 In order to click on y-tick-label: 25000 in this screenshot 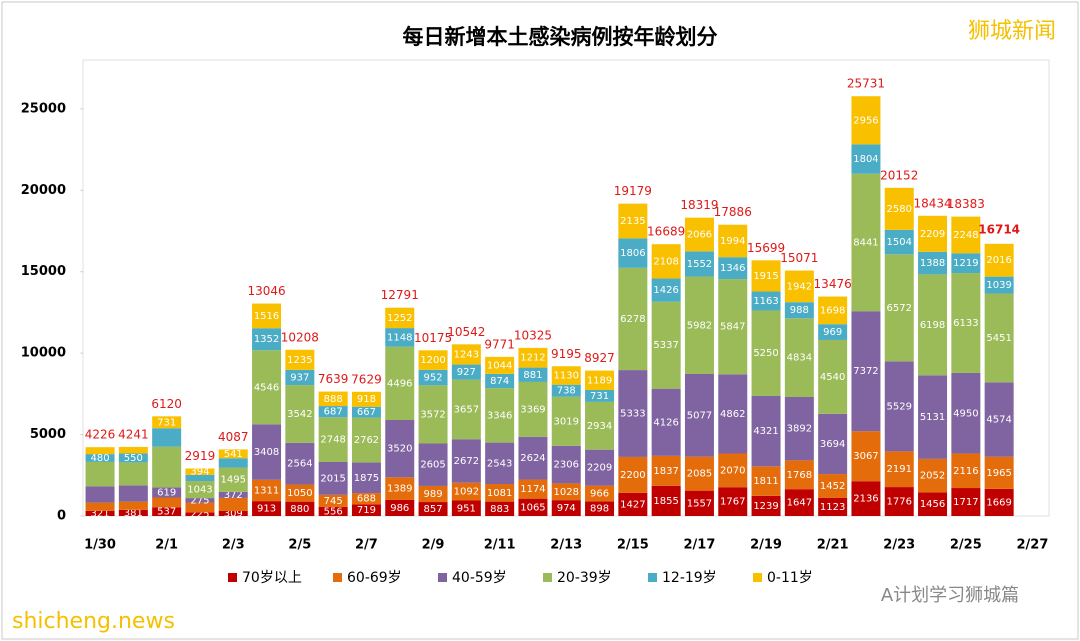, I will do `click(43, 108)`.